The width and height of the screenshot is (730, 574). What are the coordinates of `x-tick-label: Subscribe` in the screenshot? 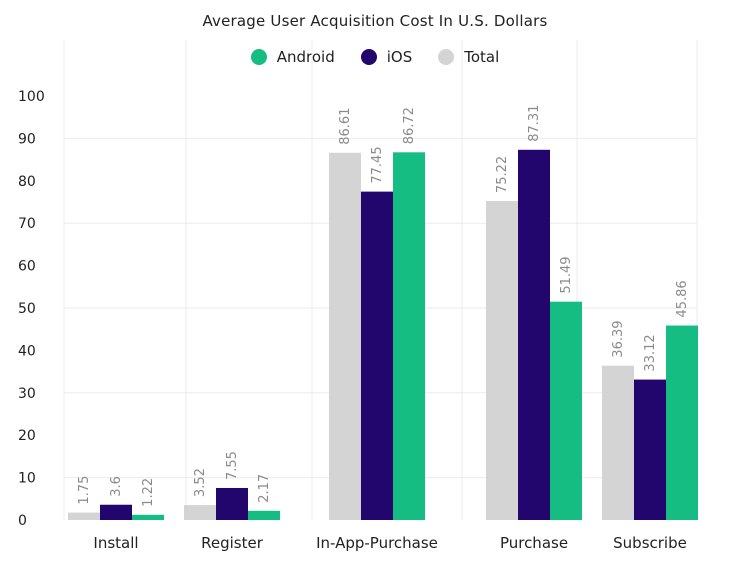 It's located at (650, 543).